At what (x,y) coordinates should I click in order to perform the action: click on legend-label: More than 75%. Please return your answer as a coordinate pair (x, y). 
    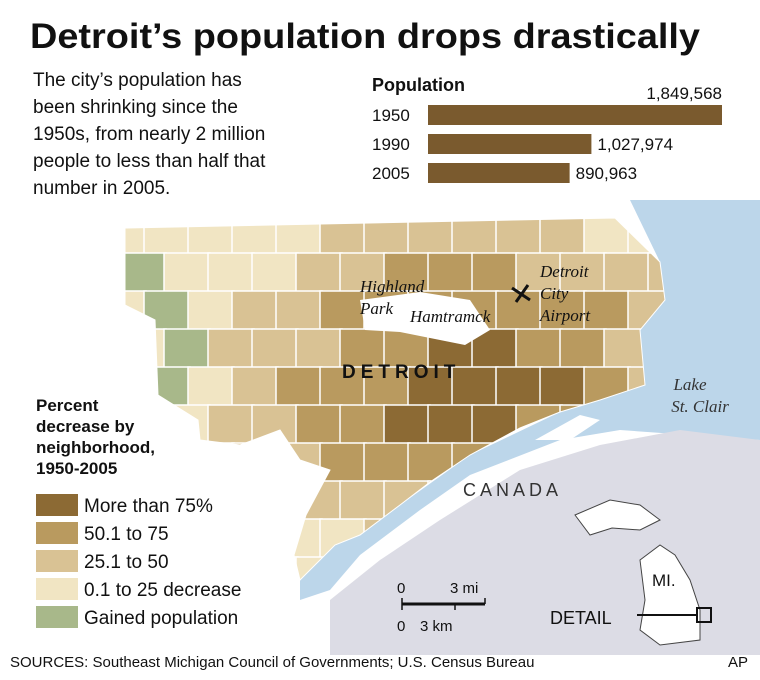
    Looking at the image, I should click on (148, 506).